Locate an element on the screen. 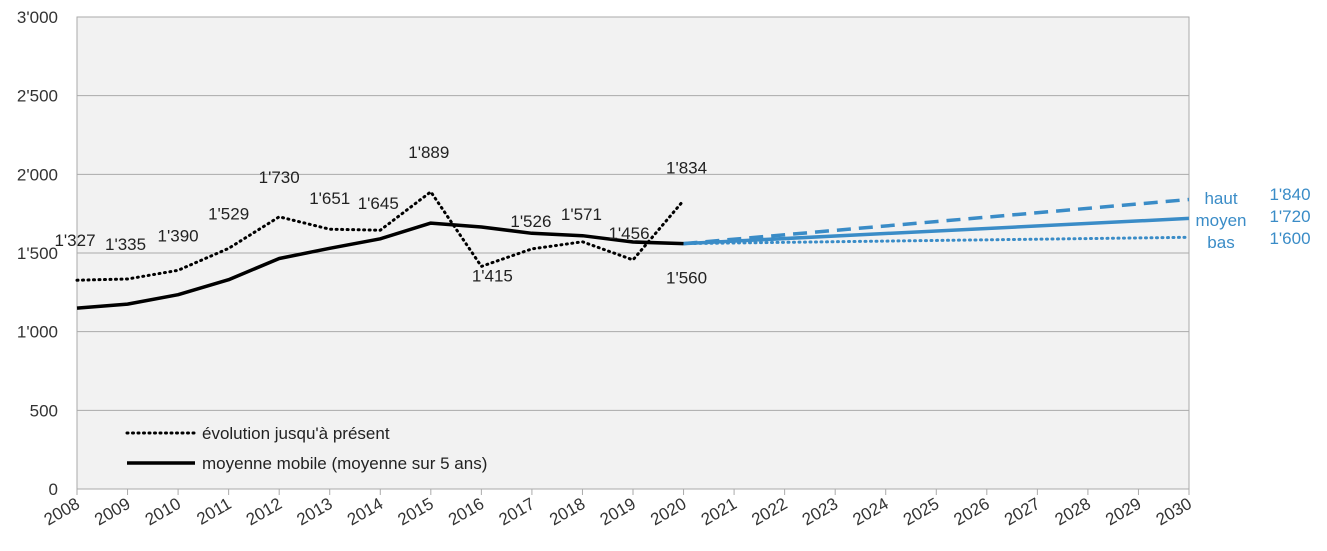 This screenshot has width=1327, height=551. y-tick-label: 1'500 is located at coordinates (37, 253).